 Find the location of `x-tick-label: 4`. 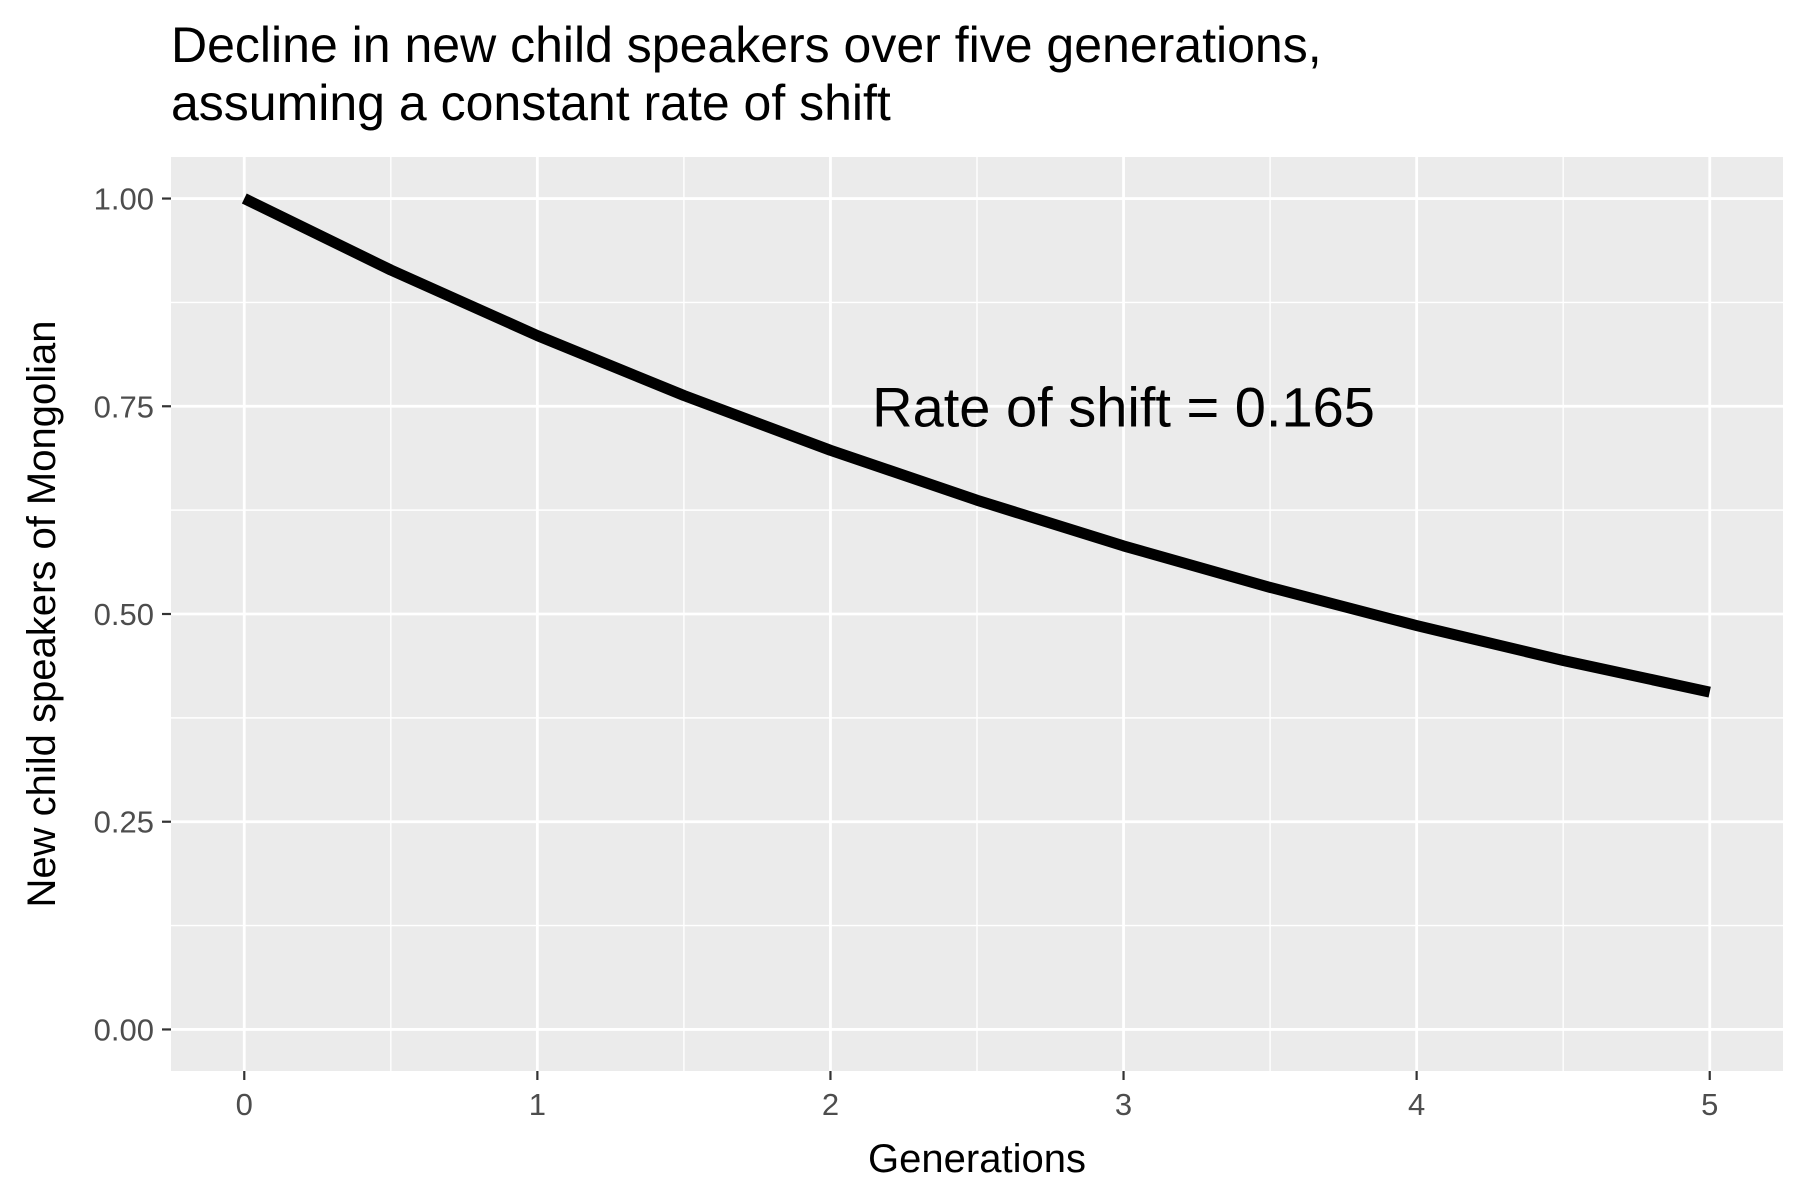

x-tick-label: 4 is located at coordinates (1416, 1104).